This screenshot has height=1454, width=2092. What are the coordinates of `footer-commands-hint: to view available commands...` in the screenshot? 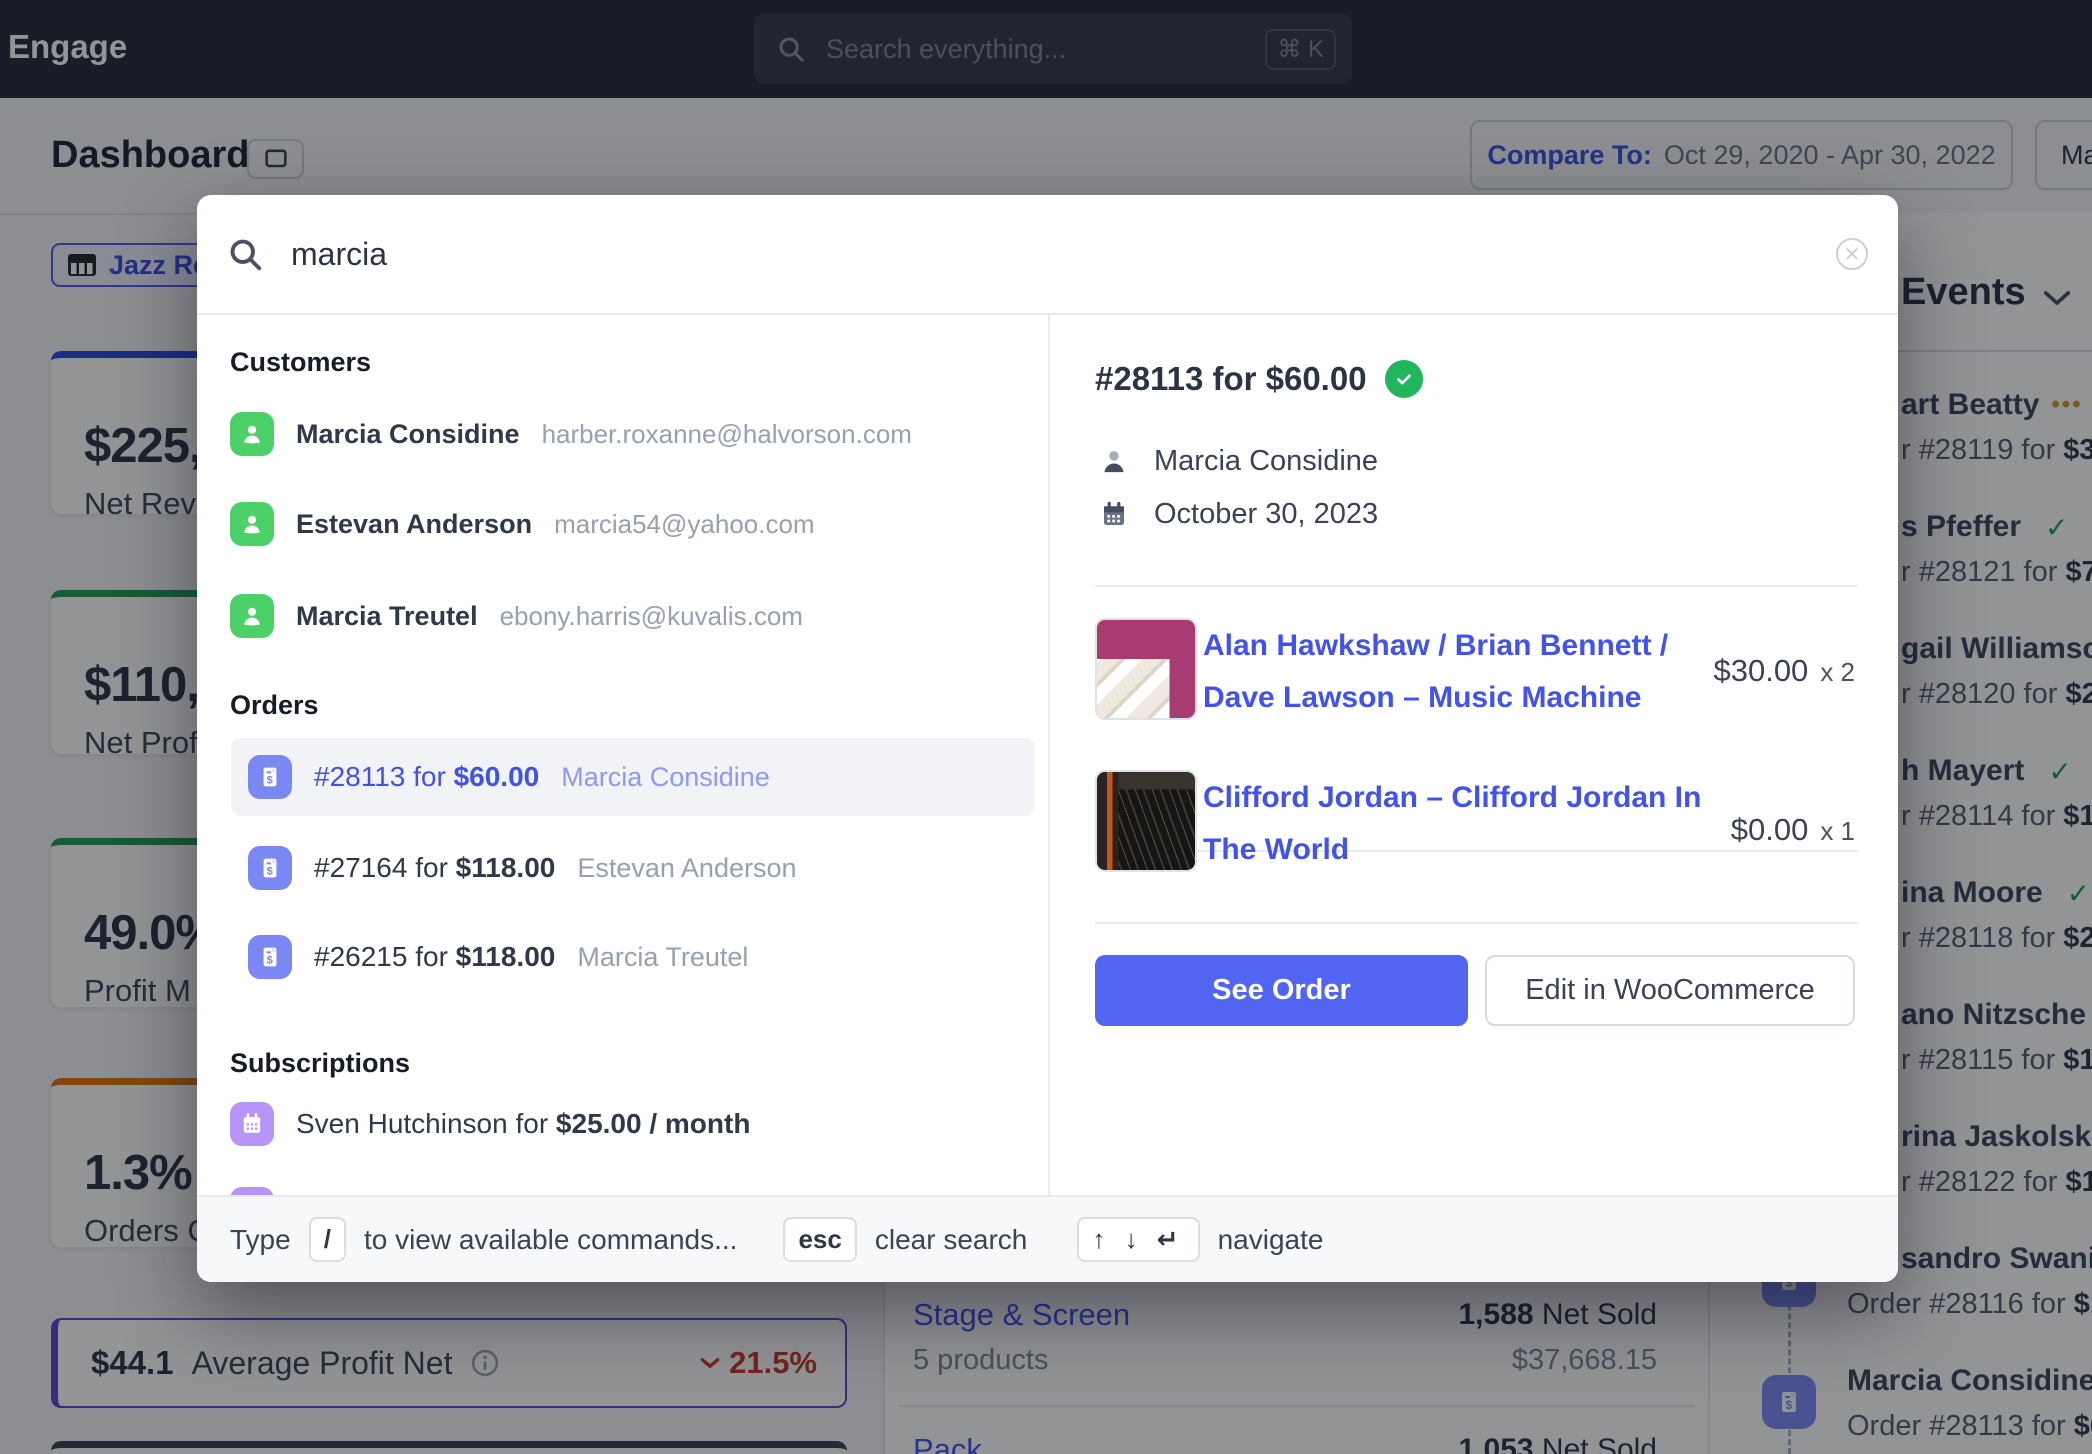 It's located at (550, 1239).